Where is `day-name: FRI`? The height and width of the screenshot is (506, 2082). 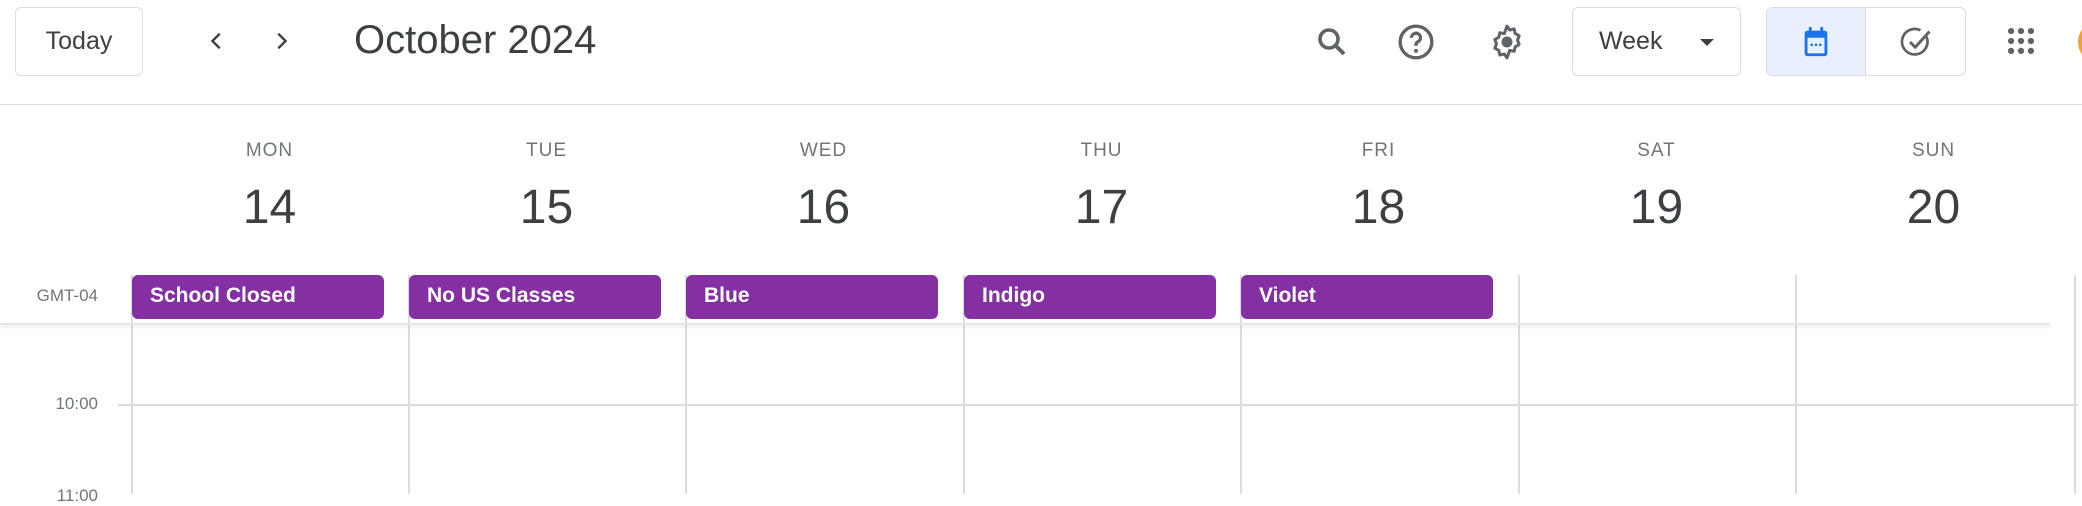
day-name: FRI is located at coordinates (1378, 150).